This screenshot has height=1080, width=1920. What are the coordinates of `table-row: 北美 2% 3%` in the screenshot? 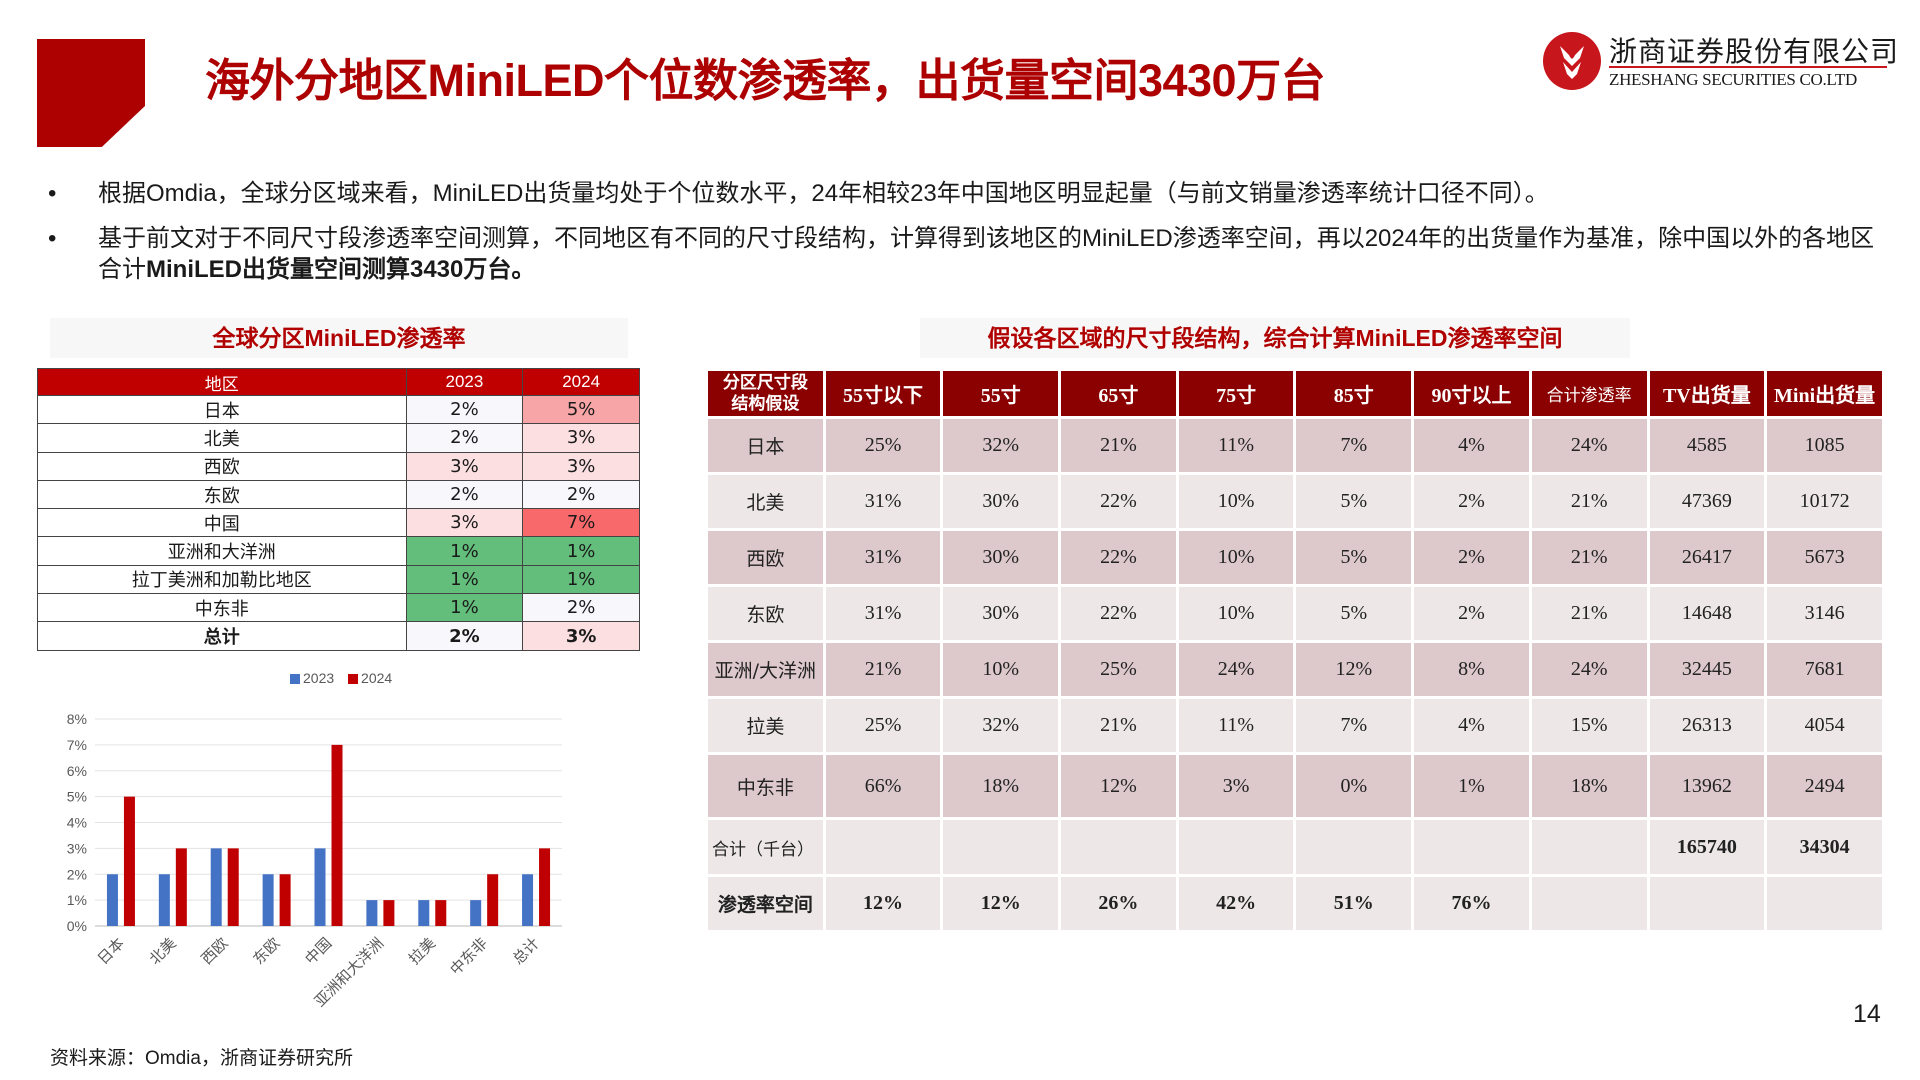 It's located at (338, 438).